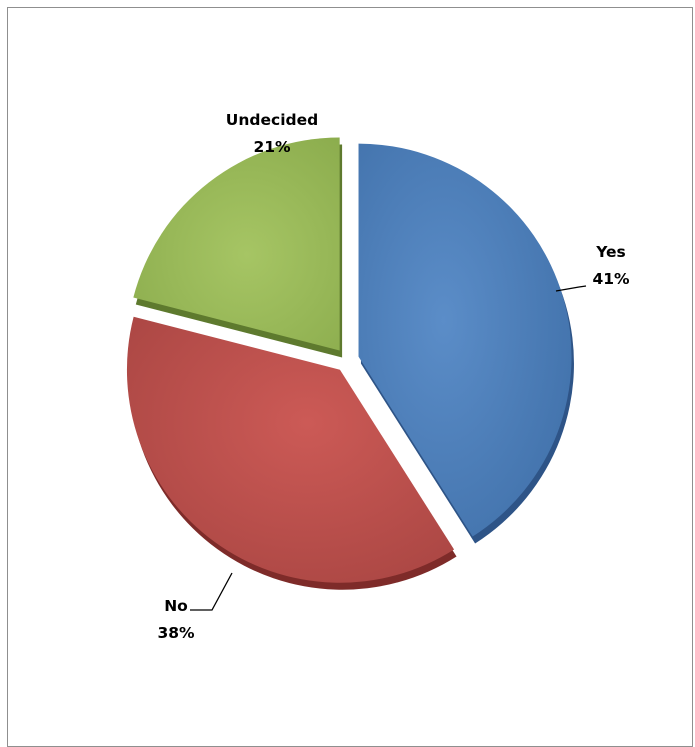 This screenshot has height=747, width=695. Describe the element at coordinates (176, 606) in the screenshot. I see `label-no-name: No` at that location.